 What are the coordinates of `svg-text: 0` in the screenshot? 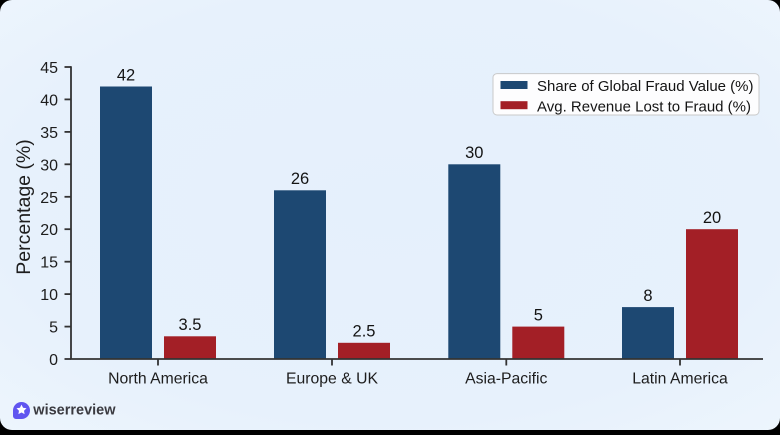 It's located at (53, 360).